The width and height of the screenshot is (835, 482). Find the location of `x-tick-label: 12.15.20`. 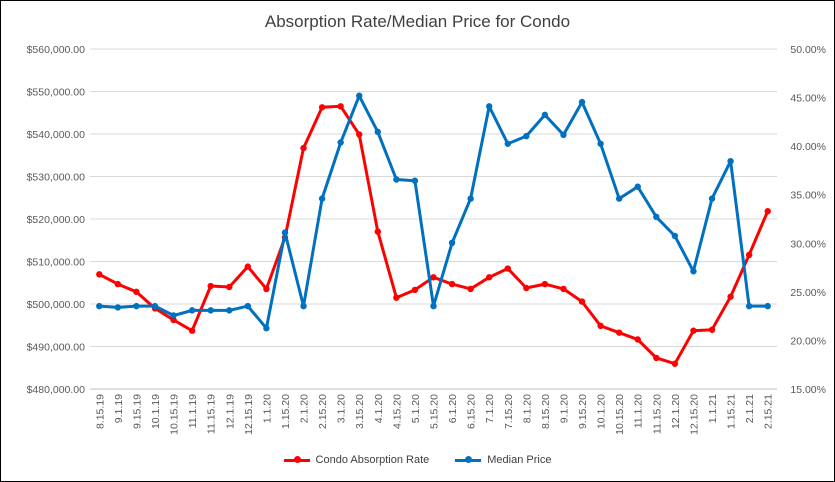

x-tick-label: 12.15.20 is located at coordinates (694, 414).